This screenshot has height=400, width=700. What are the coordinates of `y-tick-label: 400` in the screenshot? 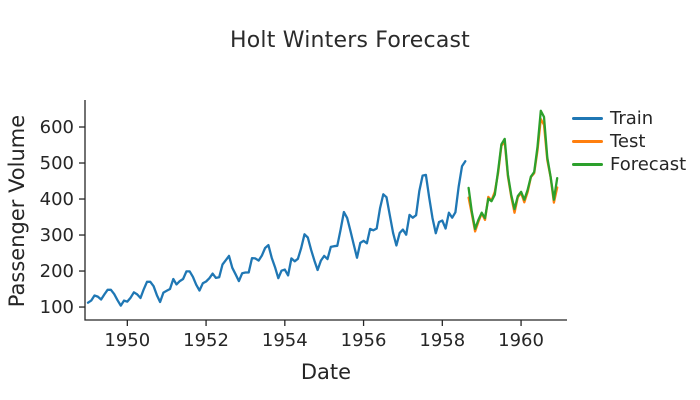 It's located at (57, 199).